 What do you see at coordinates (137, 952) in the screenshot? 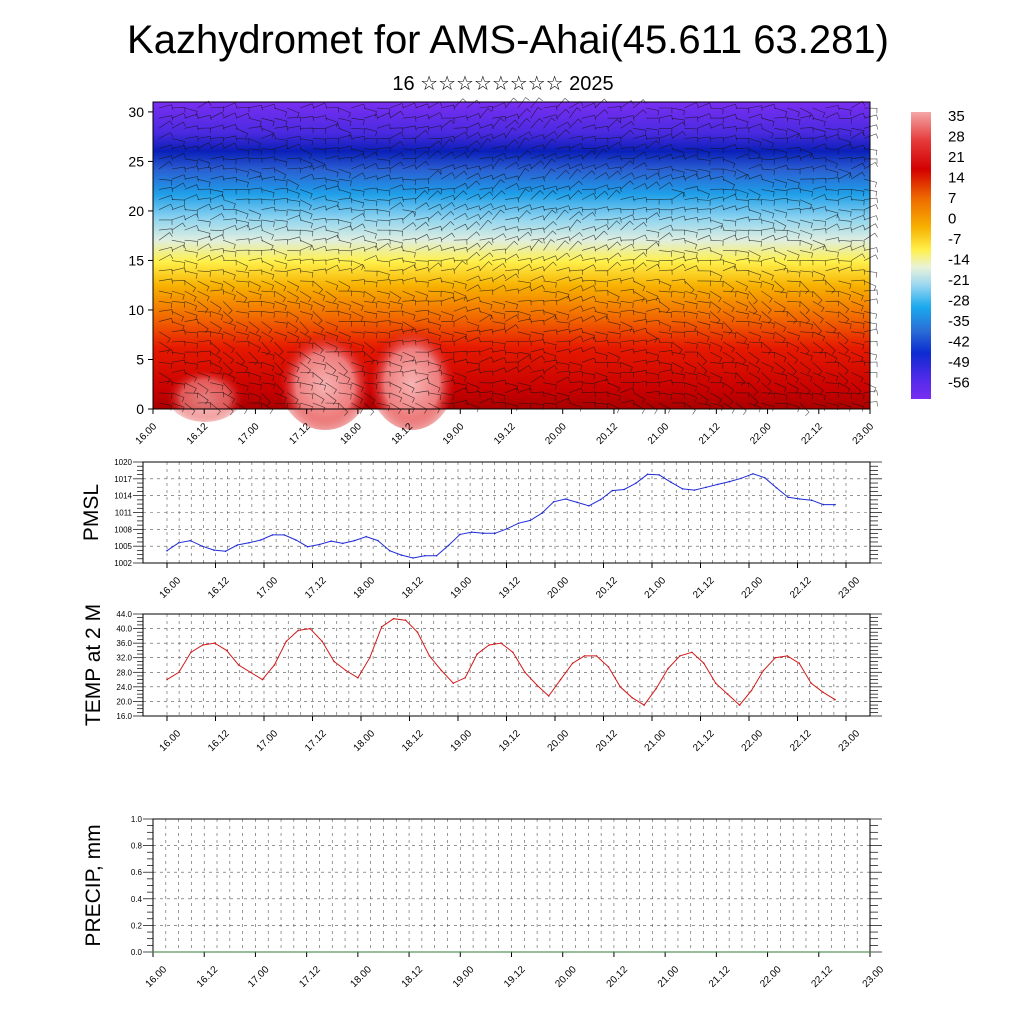
I see `y-tick-label: 0.0` at bounding box center [137, 952].